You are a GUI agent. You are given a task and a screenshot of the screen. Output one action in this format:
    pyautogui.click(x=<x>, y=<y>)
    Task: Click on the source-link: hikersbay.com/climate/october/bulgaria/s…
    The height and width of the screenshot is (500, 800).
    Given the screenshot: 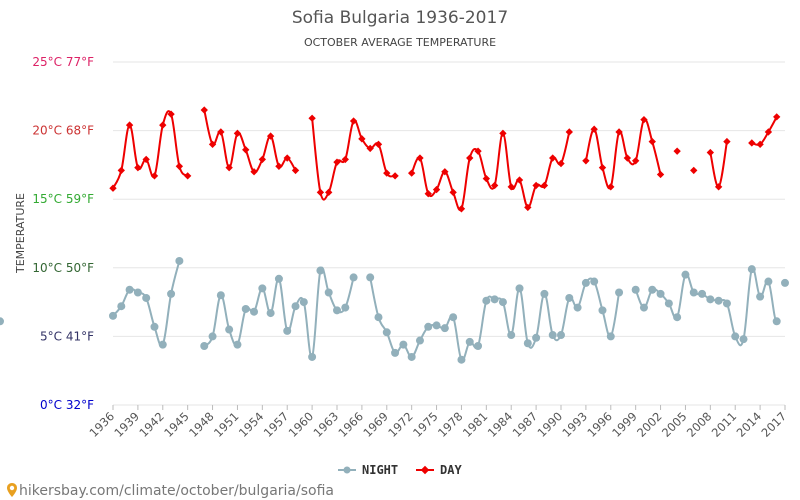 What is the action you would take?
    pyautogui.click(x=170, y=491)
    